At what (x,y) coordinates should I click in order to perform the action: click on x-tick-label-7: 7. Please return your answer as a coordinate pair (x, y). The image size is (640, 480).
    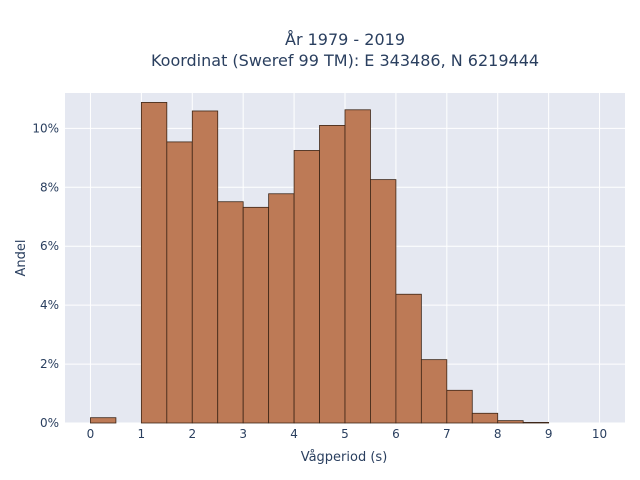
    Looking at the image, I should click on (447, 434).